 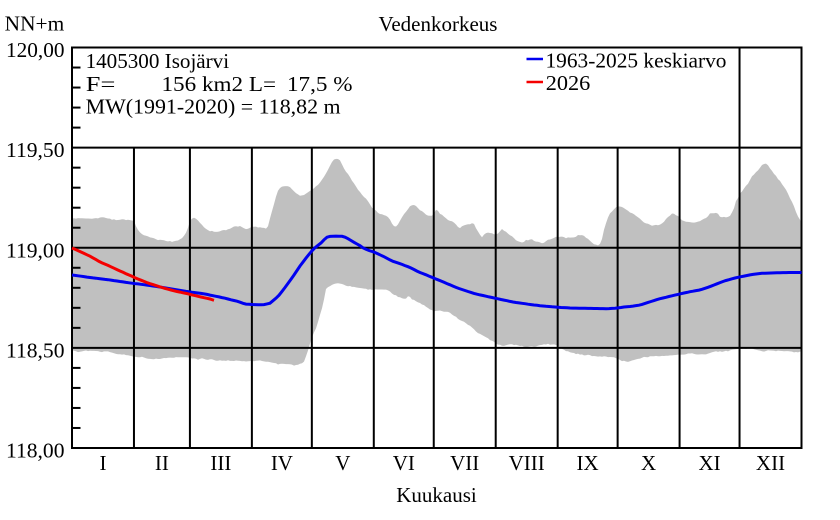 What do you see at coordinates (162, 463) in the screenshot?
I see `svg-text: II` at bounding box center [162, 463].